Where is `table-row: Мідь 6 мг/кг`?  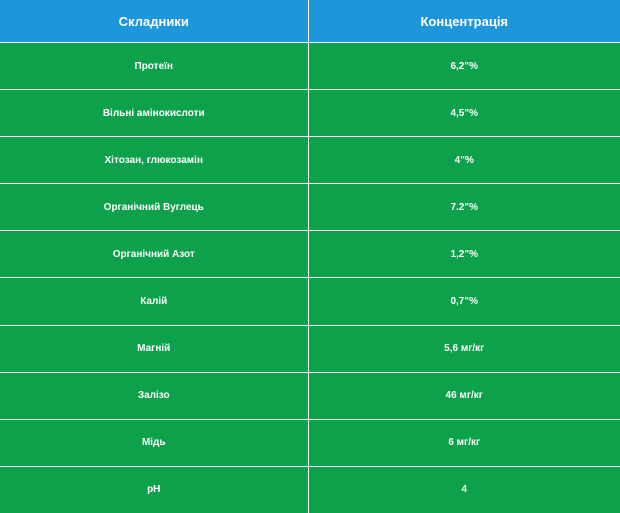
table-row: Мідь 6 мг/кг is located at coordinates (310, 442).